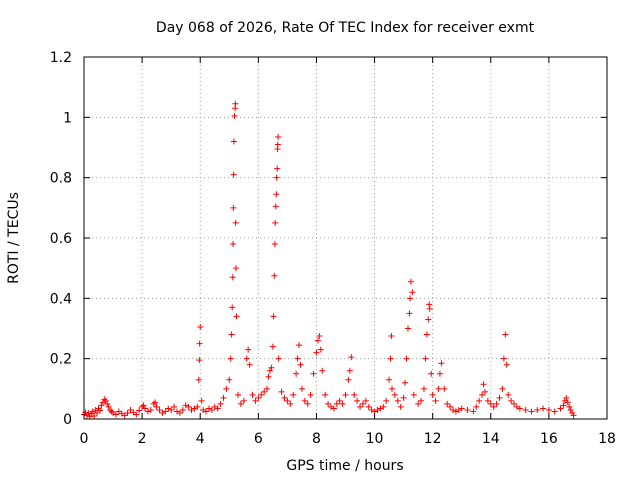  I want to click on x-tick-label: 0, so click(84, 439).